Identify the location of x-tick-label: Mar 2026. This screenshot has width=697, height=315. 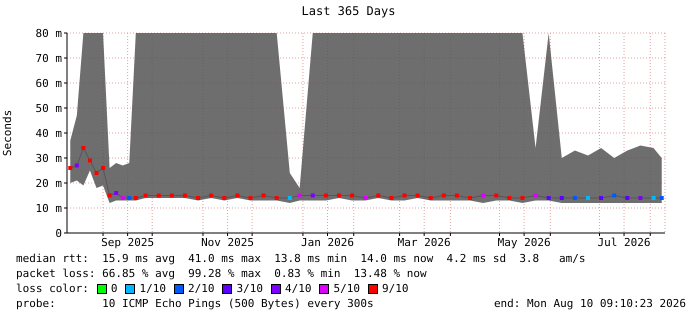
(424, 242).